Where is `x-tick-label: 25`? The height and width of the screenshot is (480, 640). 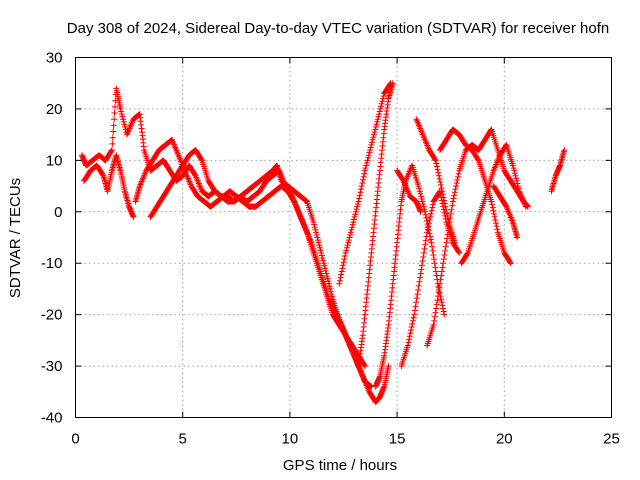
x-tick-label: 25 is located at coordinates (611, 439).